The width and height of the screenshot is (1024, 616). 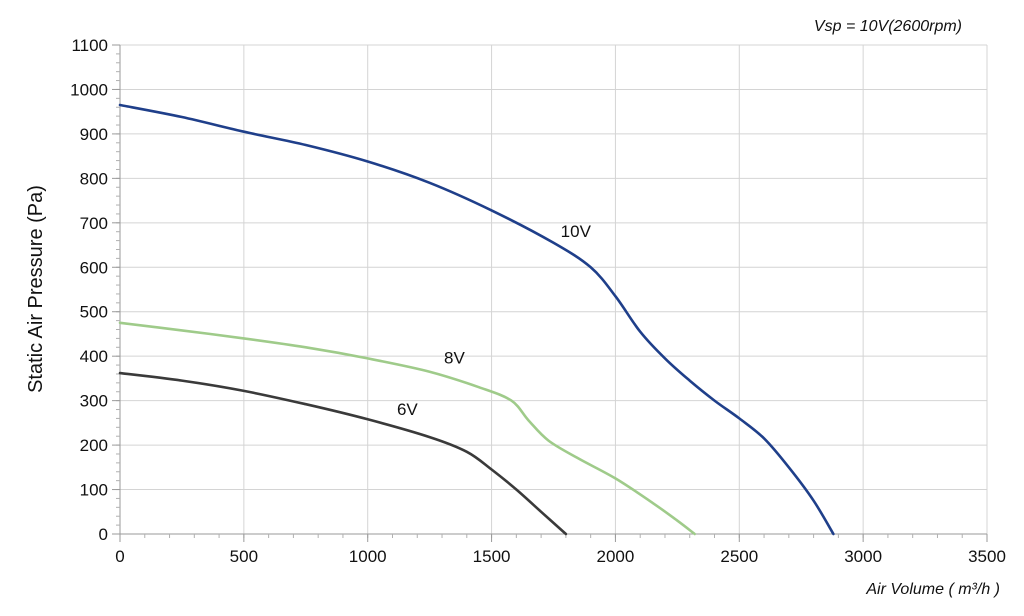 What do you see at coordinates (454, 357) in the screenshot?
I see `series-label-8v: 8V` at bounding box center [454, 357].